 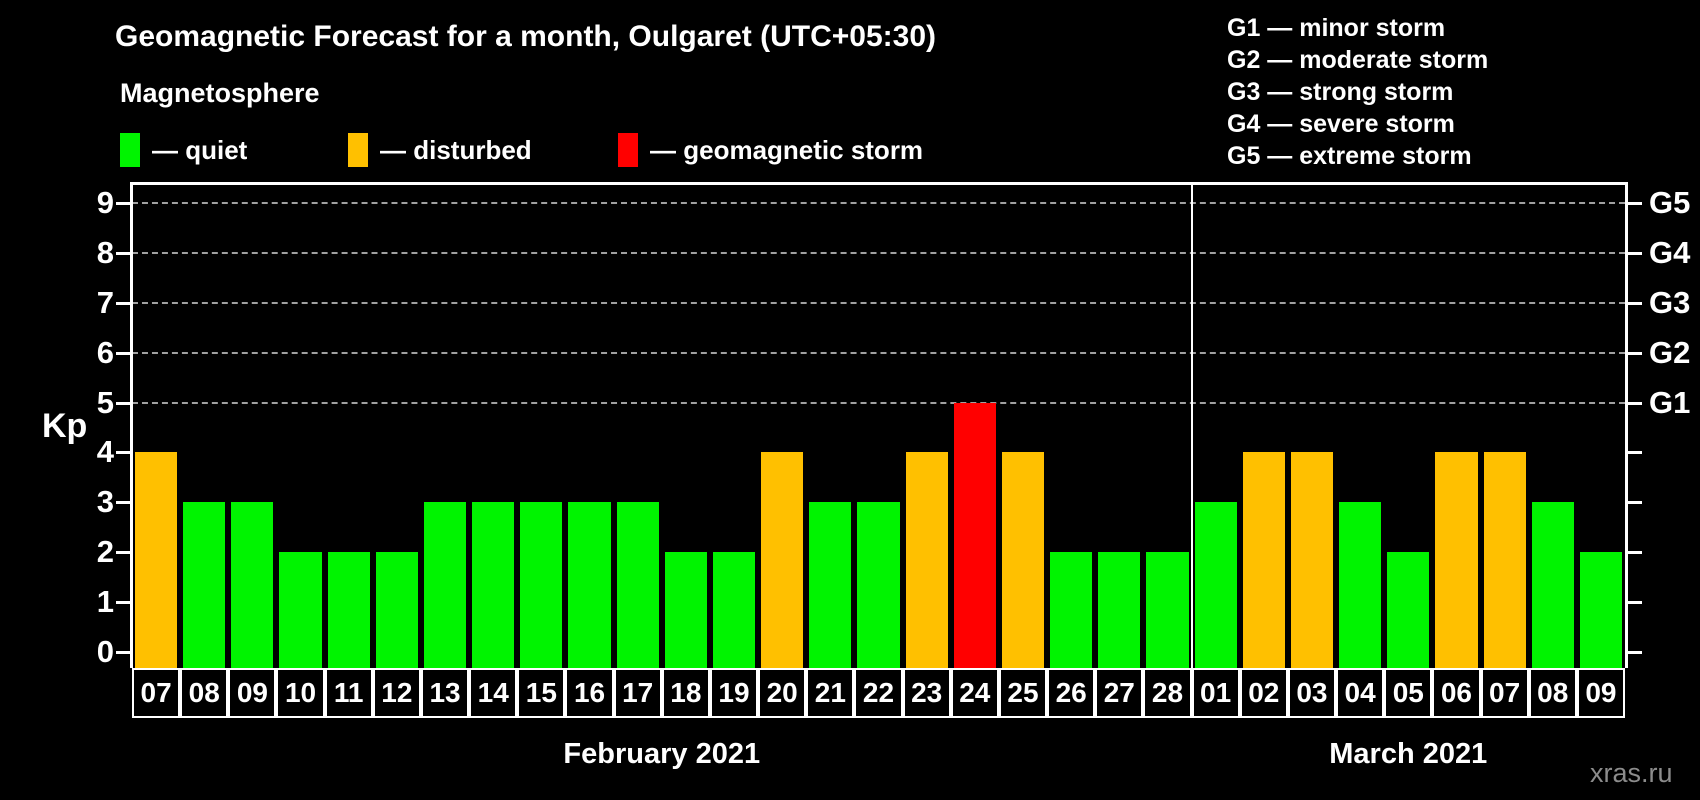 What do you see at coordinates (628, 150) in the screenshot?
I see `storm-color-swatch` at bounding box center [628, 150].